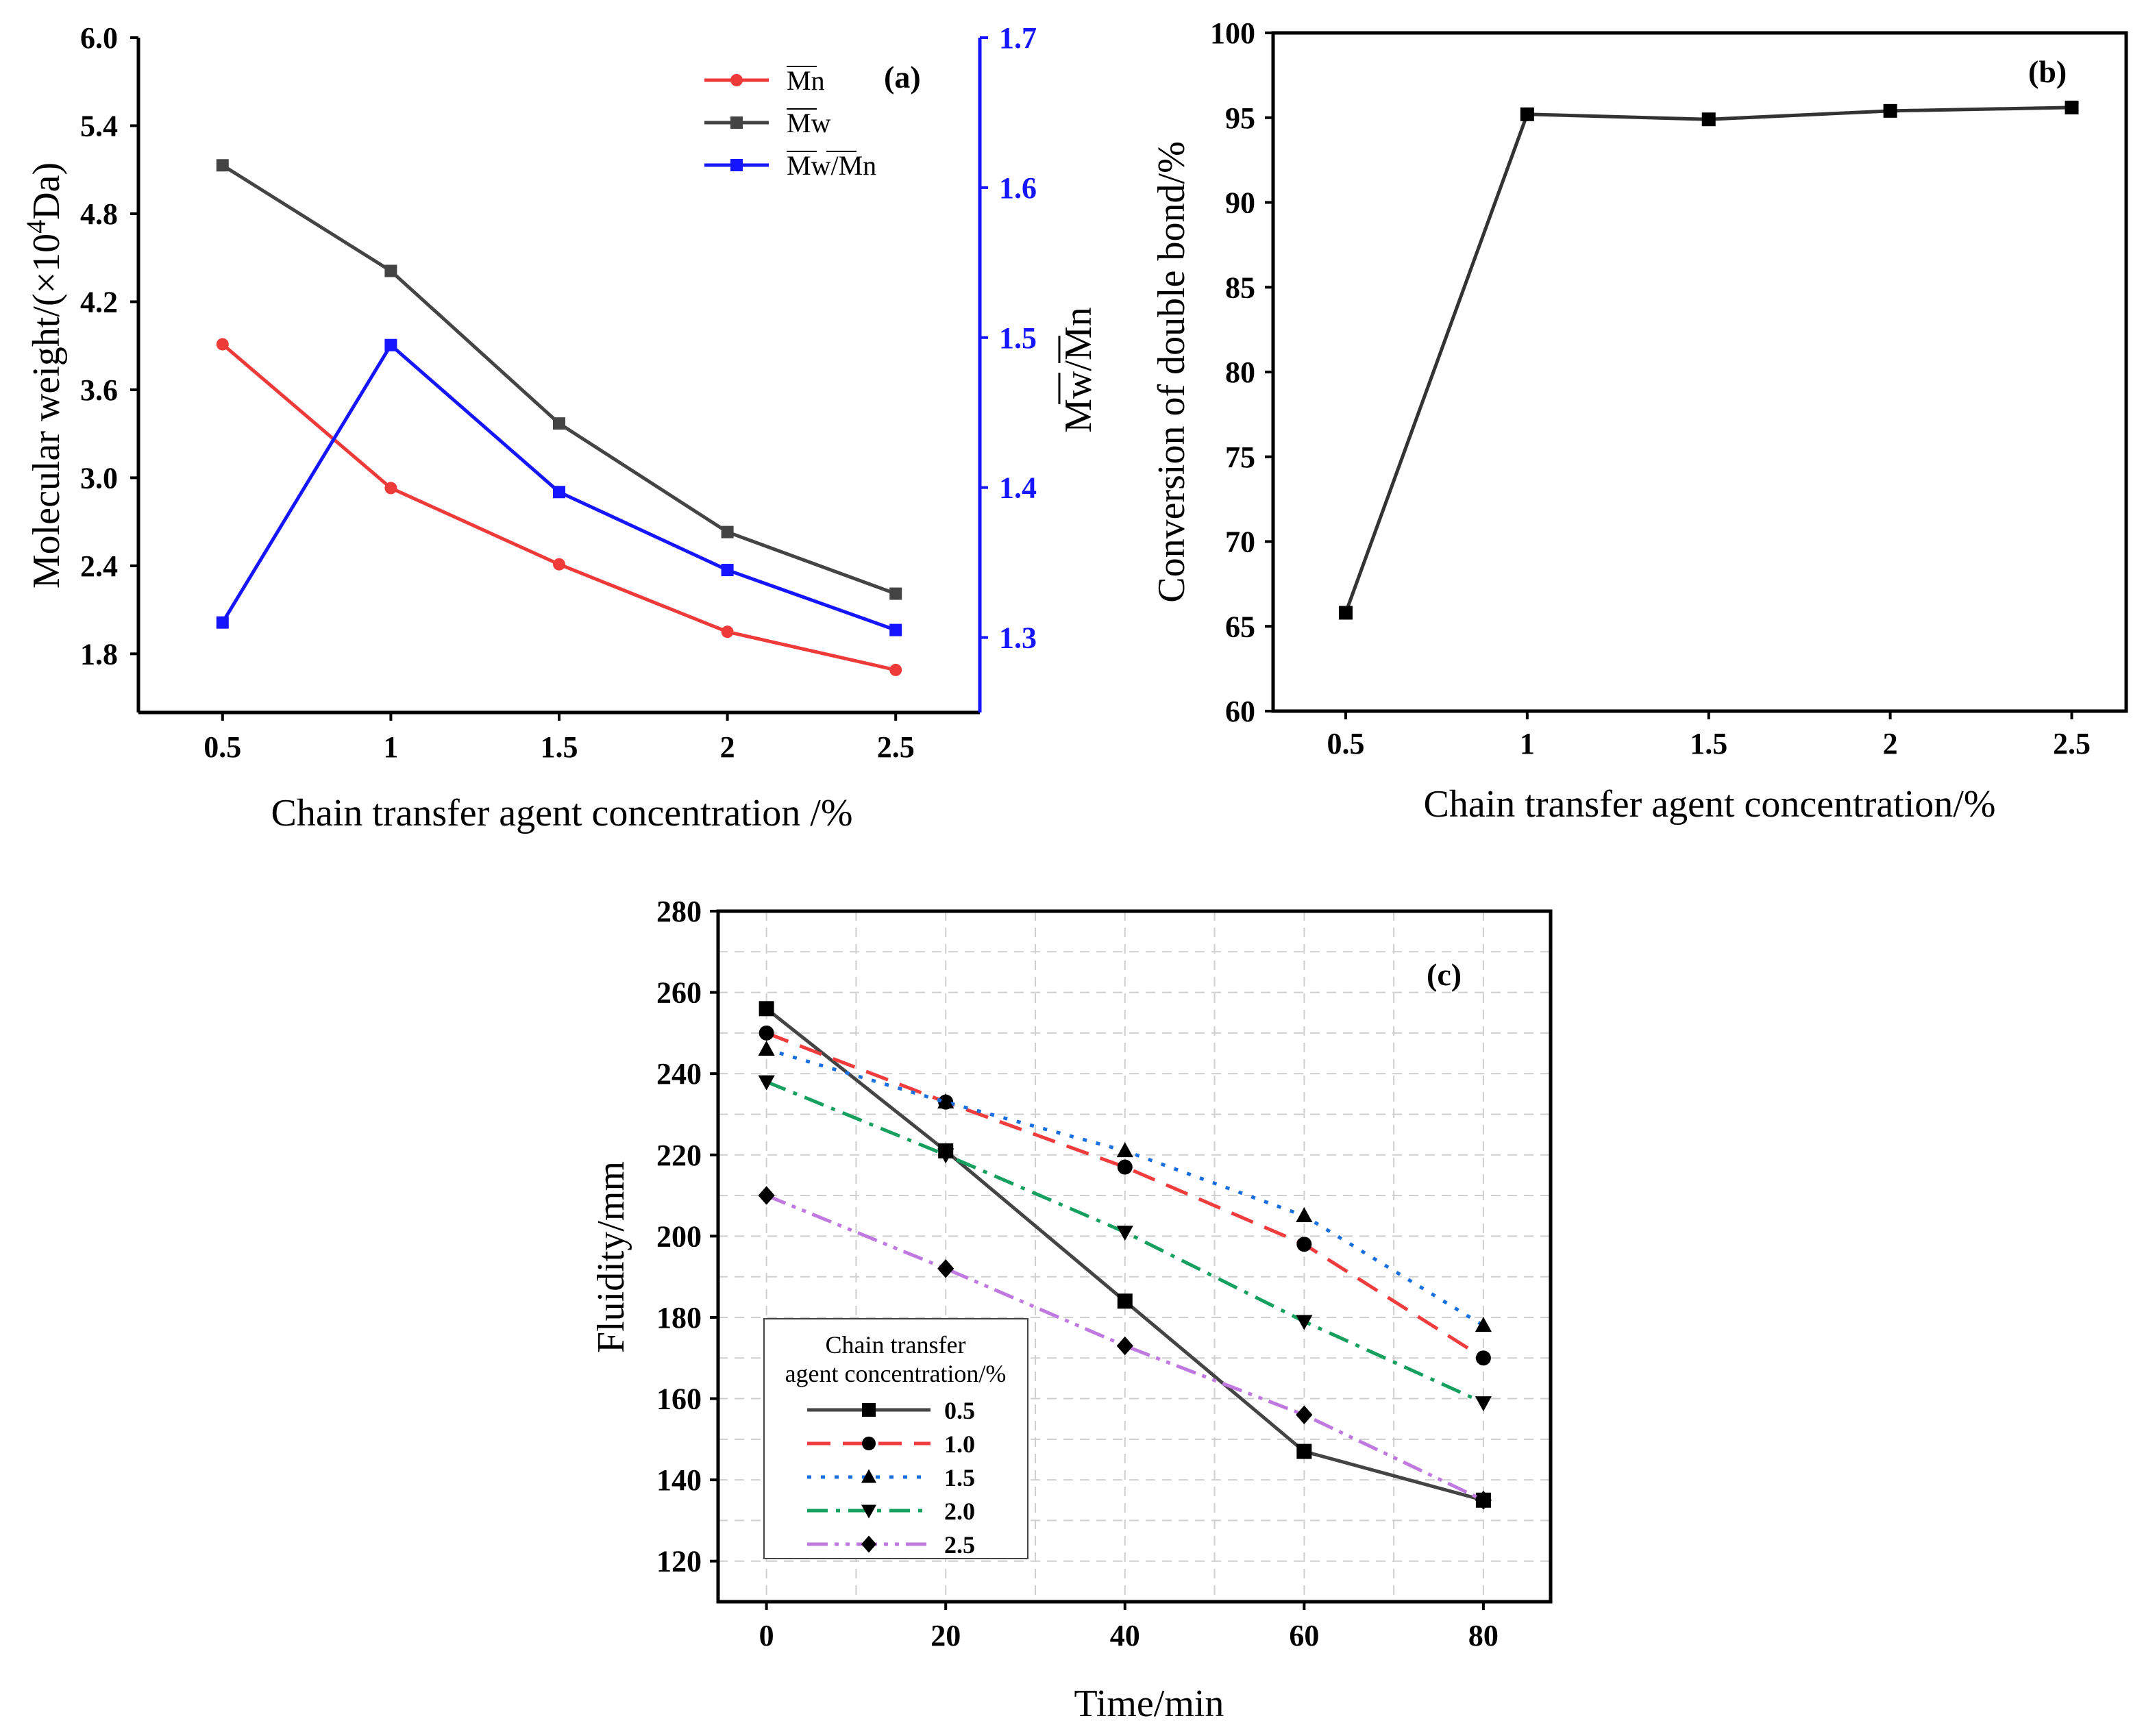 The height and width of the screenshot is (1736, 2144). What do you see at coordinates (1891, 744) in the screenshot?
I see `panel-b-x-tick-label: 2` at bounding box center [1891, 744].